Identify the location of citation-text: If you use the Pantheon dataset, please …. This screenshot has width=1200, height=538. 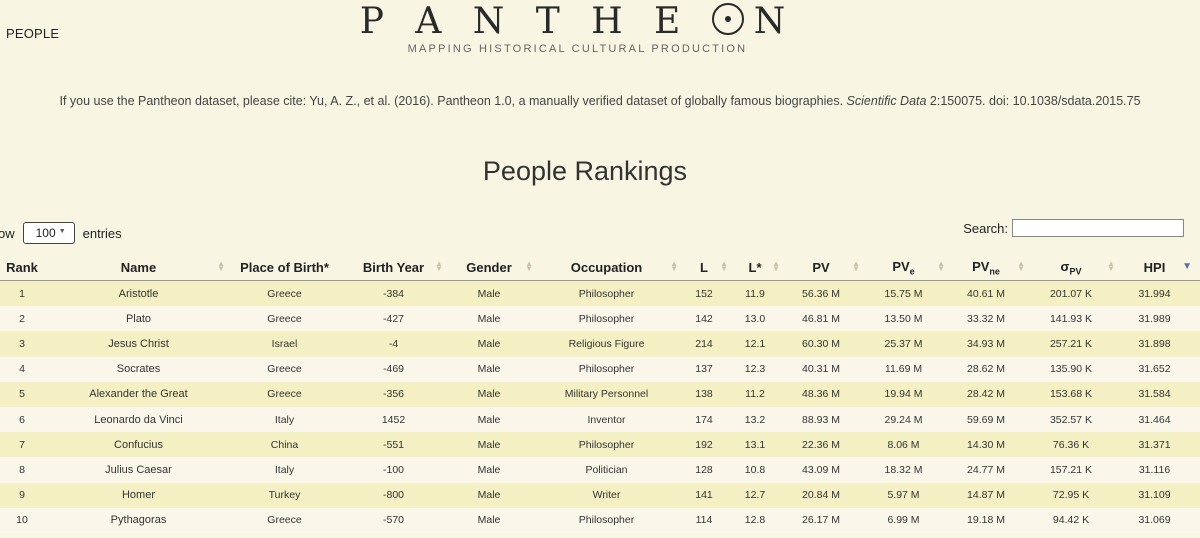
(600, 101).